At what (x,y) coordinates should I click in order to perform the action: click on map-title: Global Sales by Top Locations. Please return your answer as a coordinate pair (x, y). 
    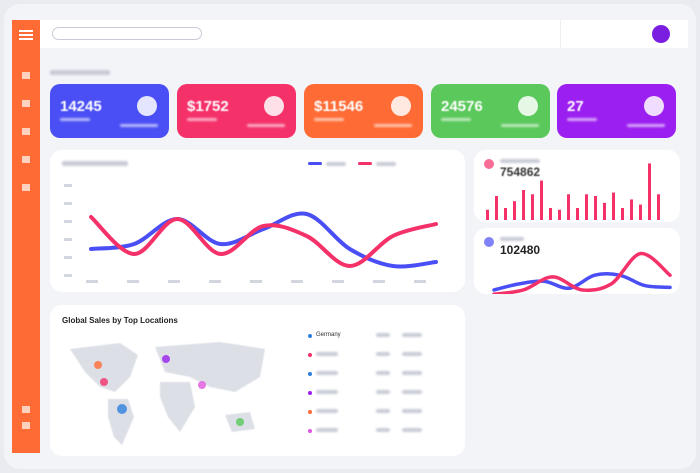
    Looking at the image, I should click on (120, 320).